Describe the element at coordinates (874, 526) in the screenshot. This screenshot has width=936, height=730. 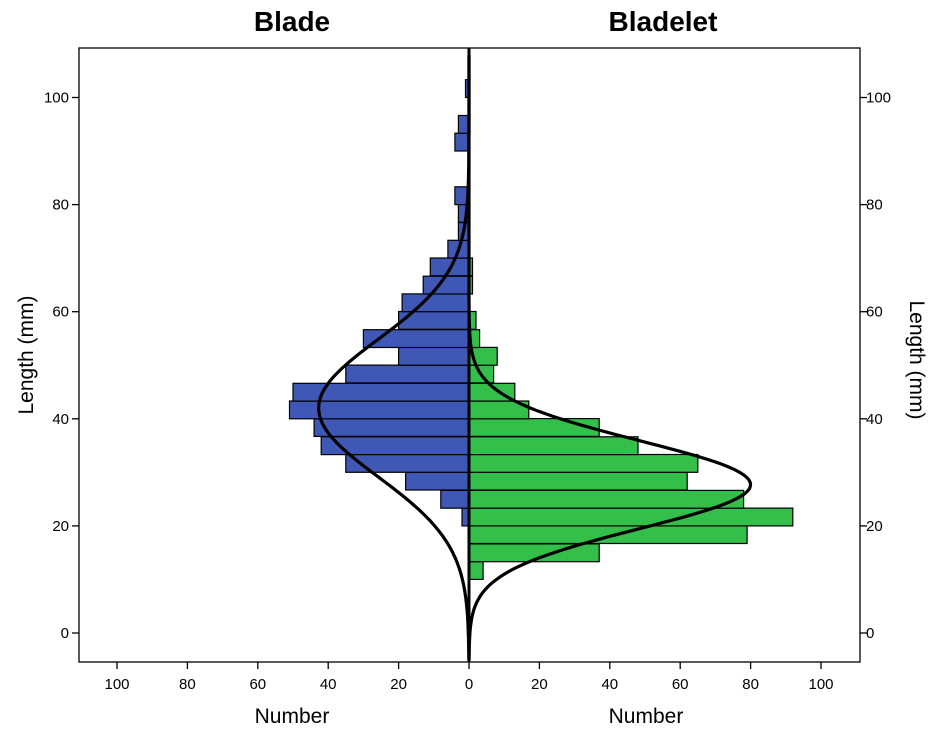
I see `right-y-tick-label: 20` at that location.